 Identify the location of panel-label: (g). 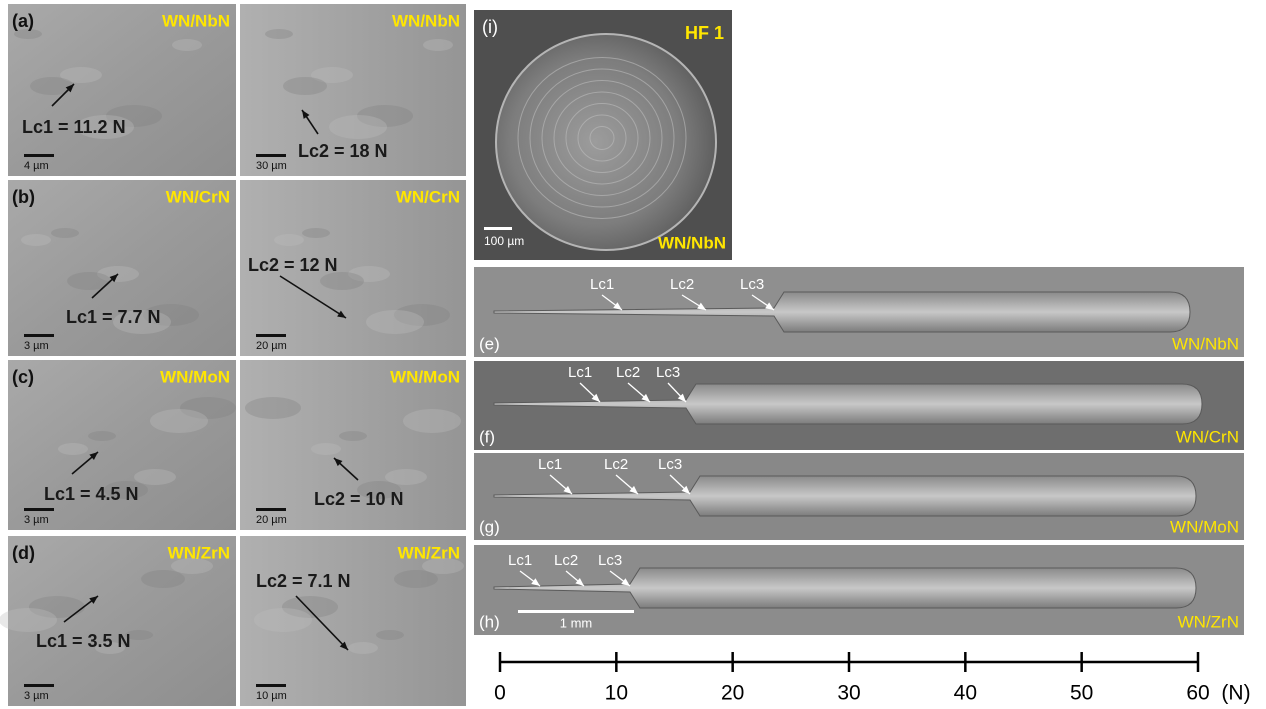
(489, 526).